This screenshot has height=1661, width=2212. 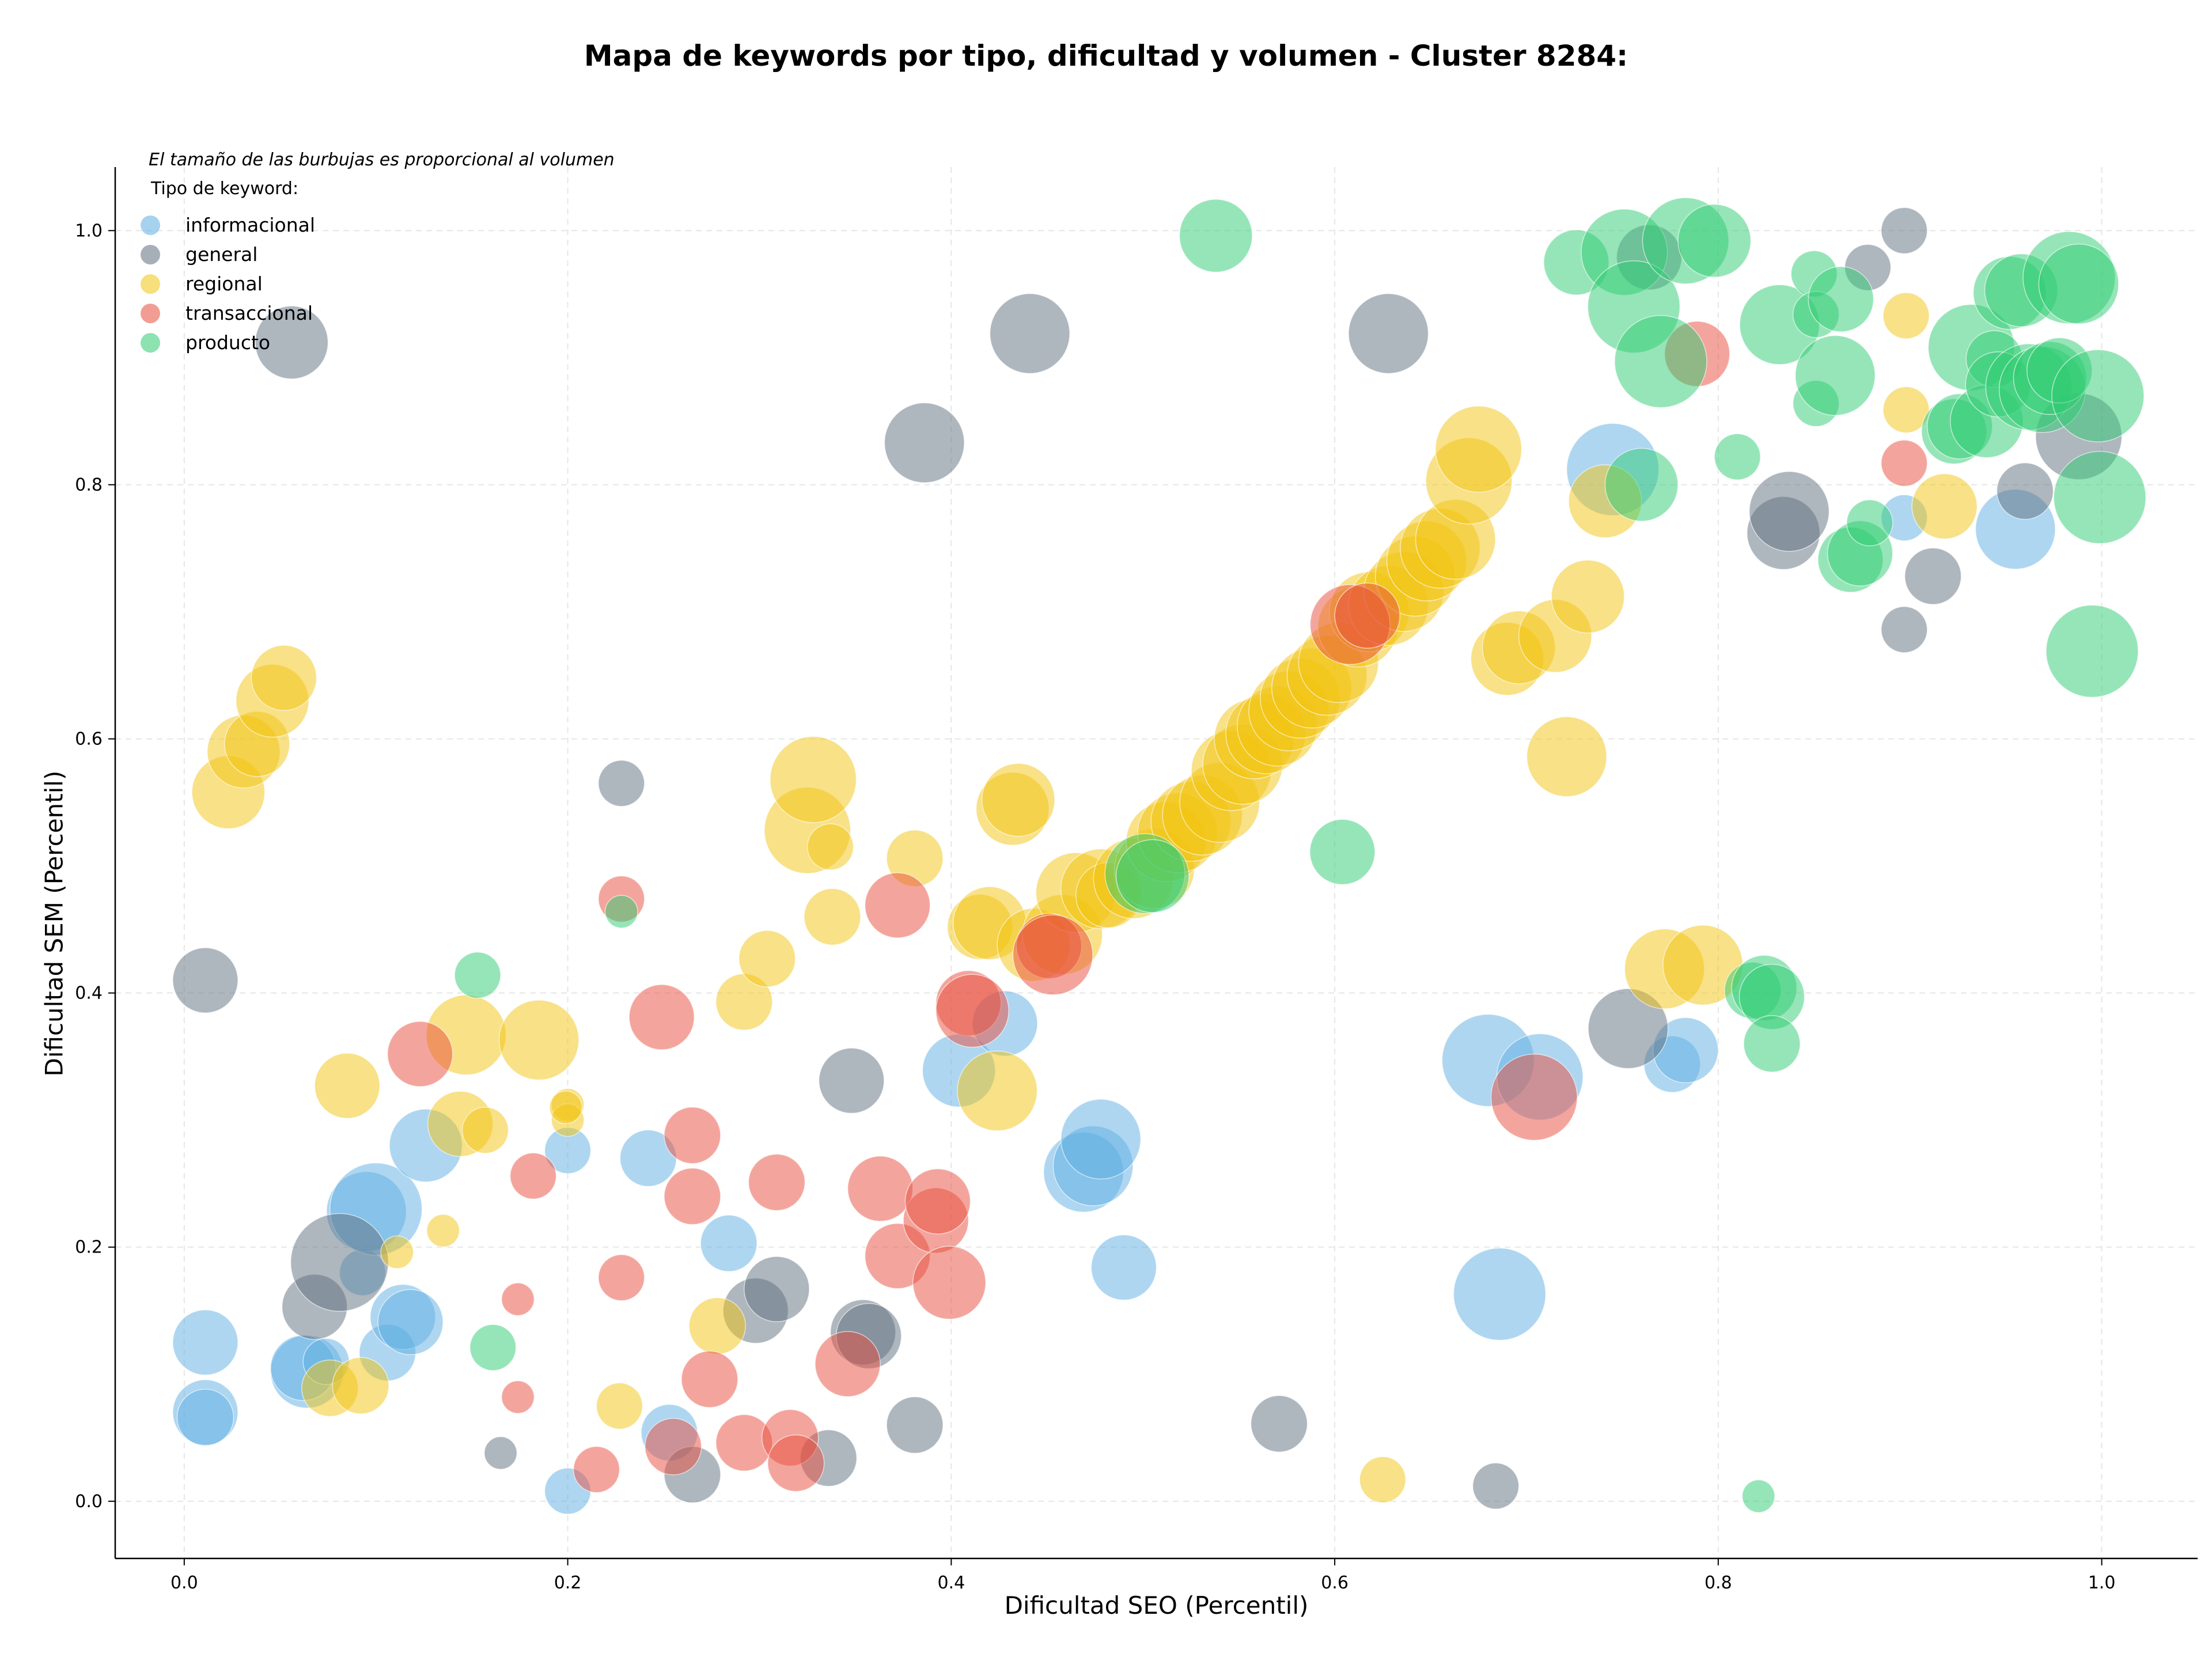 I want to click on x-axis-ticks: 0.0 0.2 0.4 0.6 0.8 1.0, so click(x=1143, y=1575).